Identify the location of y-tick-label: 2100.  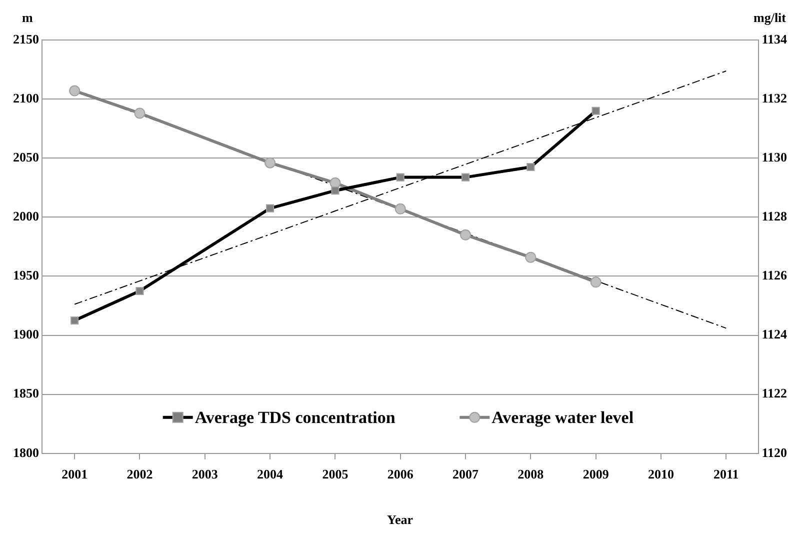
(26, 98).